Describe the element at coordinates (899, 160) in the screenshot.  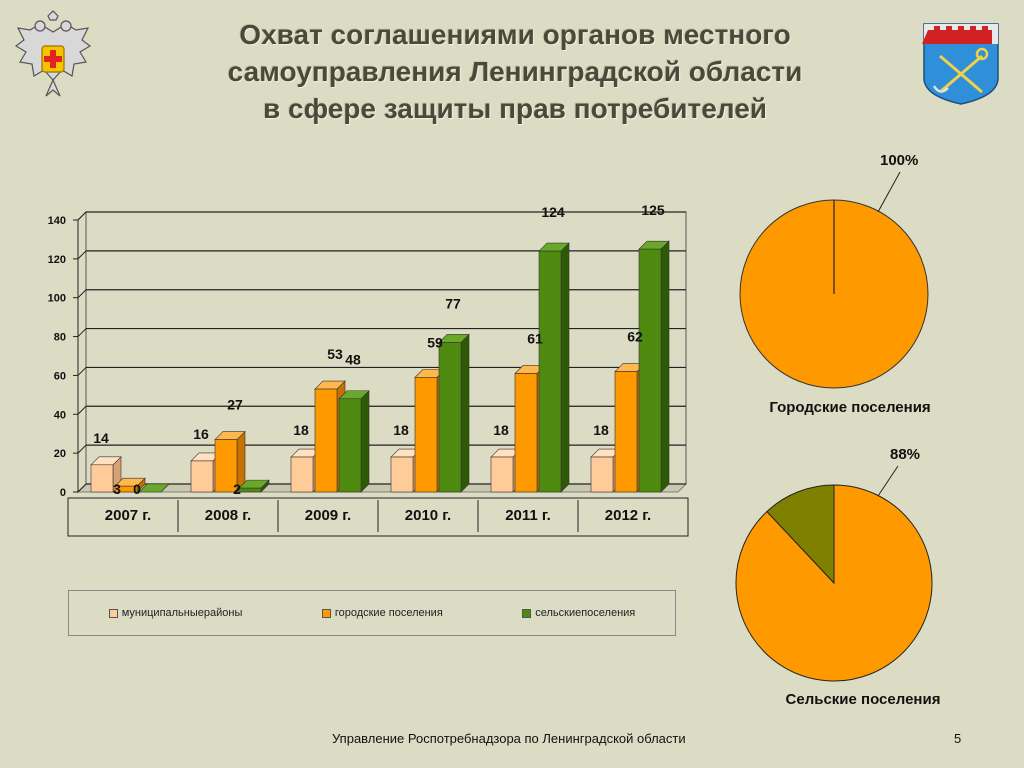
I see `urban-pie-percent: 100%` at that location.